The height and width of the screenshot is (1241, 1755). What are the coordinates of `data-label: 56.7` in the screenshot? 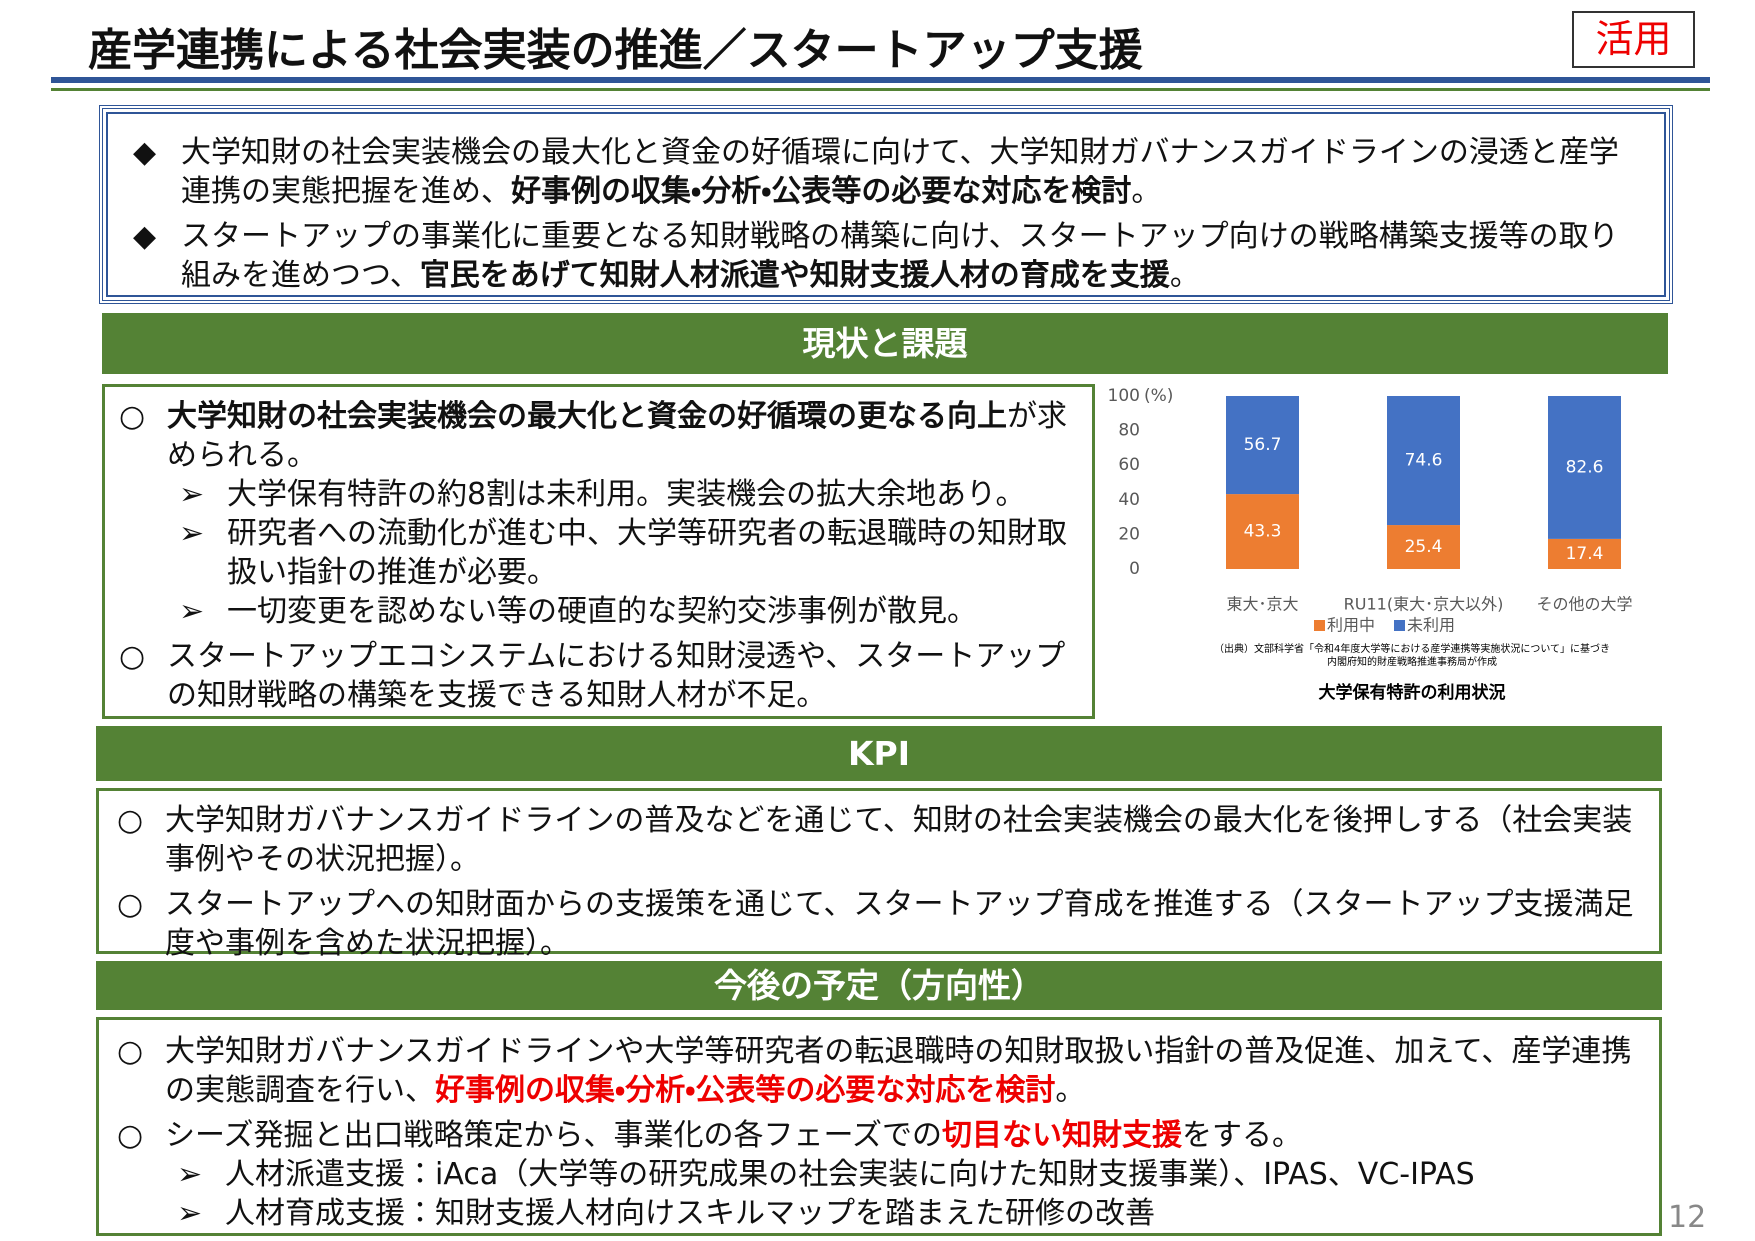 It's located at (1263, 445).